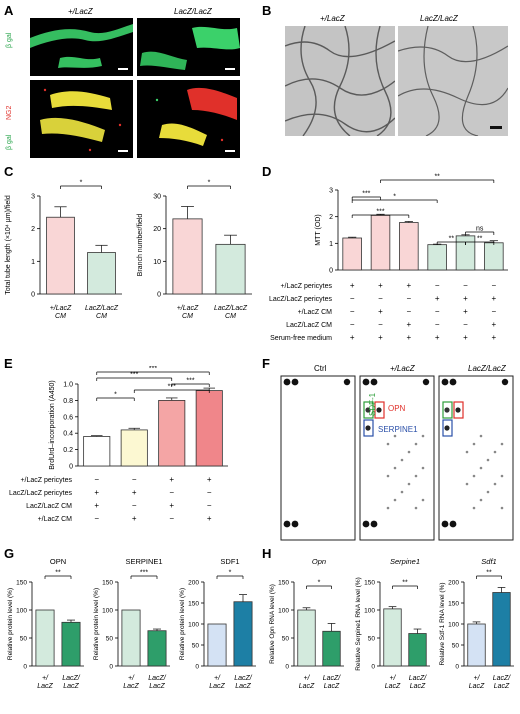 The width and height of the screenshot is (520, 714). What do you see at coordinates (267, 171) in the screenshot?
I see `panel-label-d: D` at bounding box center [267, 171].